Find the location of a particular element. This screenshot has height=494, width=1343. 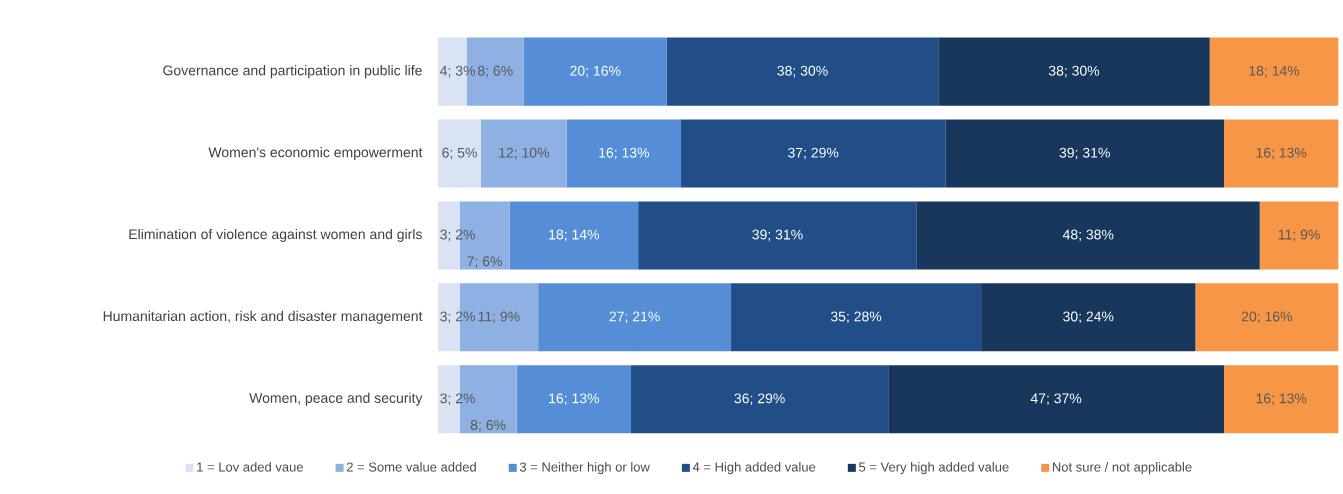

legend-label: 1 = Lov aded vaue is located at coordinates (250, 467).